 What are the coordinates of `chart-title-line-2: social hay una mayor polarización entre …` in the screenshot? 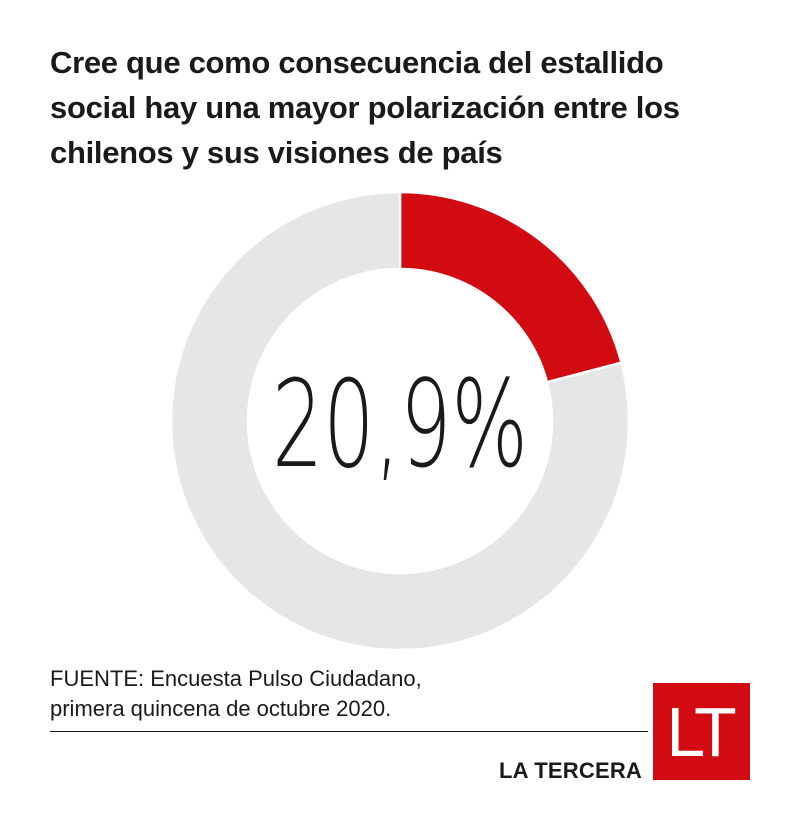 It's located at (365, 107).